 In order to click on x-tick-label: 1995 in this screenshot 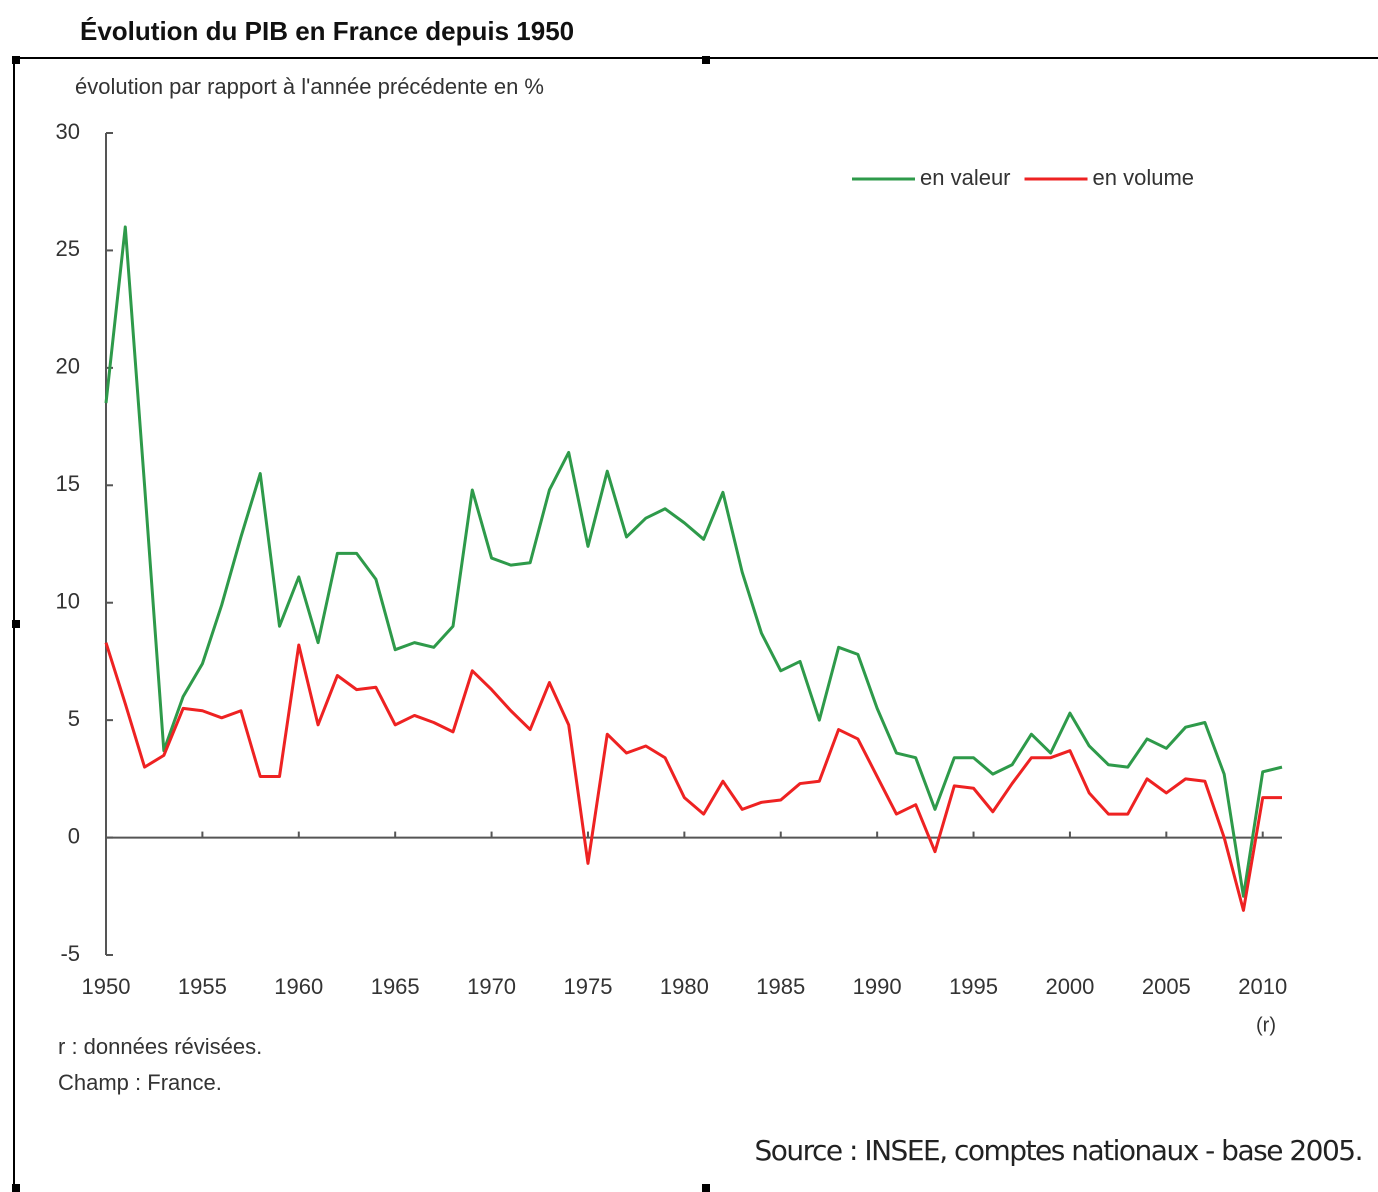, I will do `click(973, 986)`.